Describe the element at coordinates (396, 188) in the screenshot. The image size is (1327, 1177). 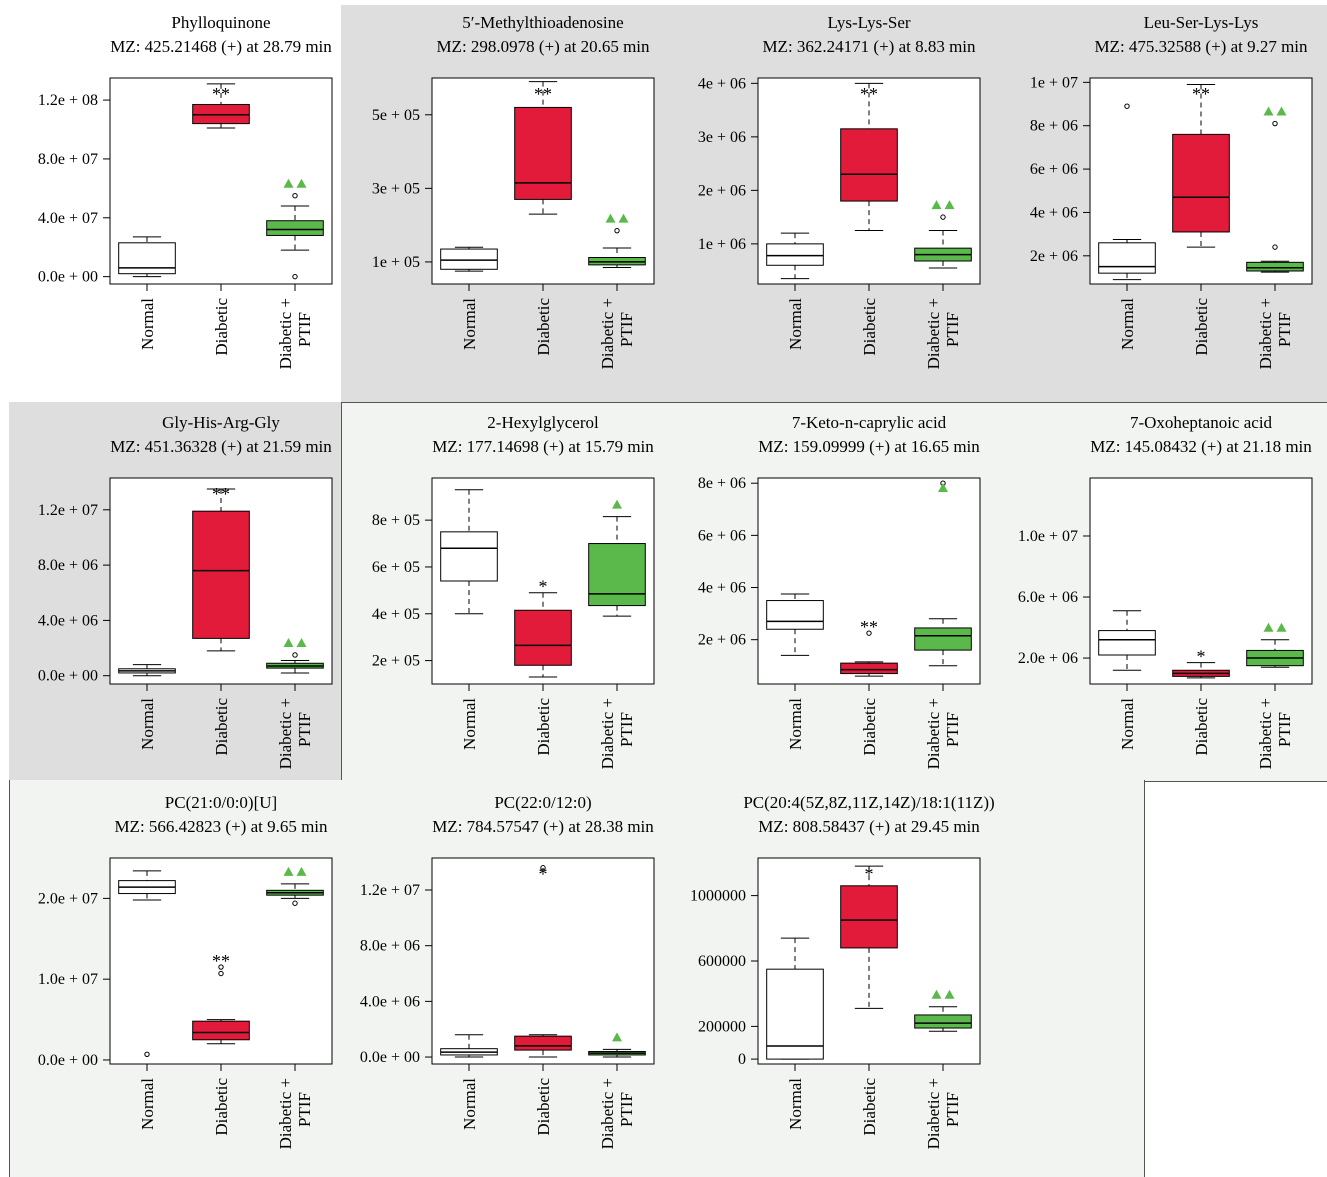
I see `y-tick-label: 3e + 05` at that location.